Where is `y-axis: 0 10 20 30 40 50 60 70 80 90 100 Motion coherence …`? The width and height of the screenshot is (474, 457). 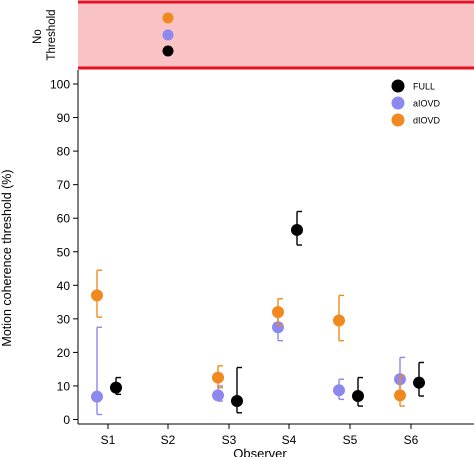 y-axis: 0 10 20 30 40 50 60 70 80 90 100 Motion coherence … is located at coordinates (39, 248).